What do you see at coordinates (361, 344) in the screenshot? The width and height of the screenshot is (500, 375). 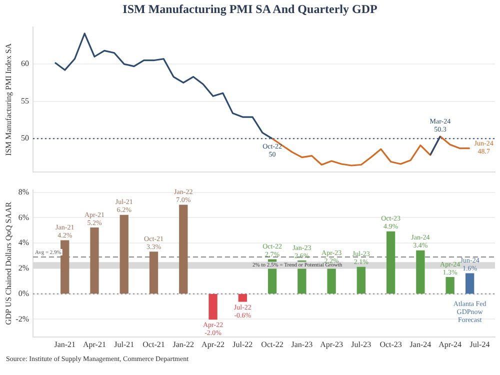 I see `x-tick-label: Jul-23` at bounding box center [361, 344].